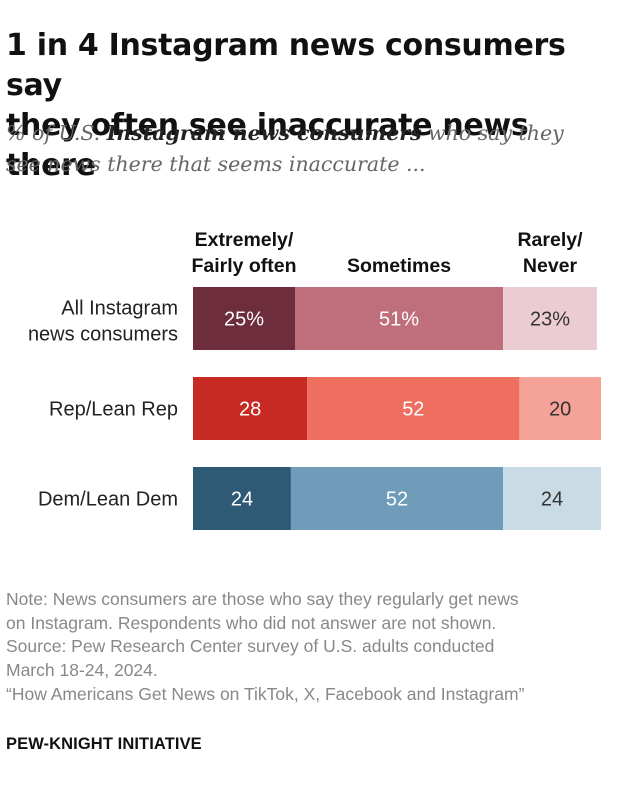 This screenshot has height=792, width=620. What do you see at coordinates (104, 744) in the screenshot?
I see `footer-brand: PEW-KNIGHT INITIATIVE` at bounding box center [104, 744].